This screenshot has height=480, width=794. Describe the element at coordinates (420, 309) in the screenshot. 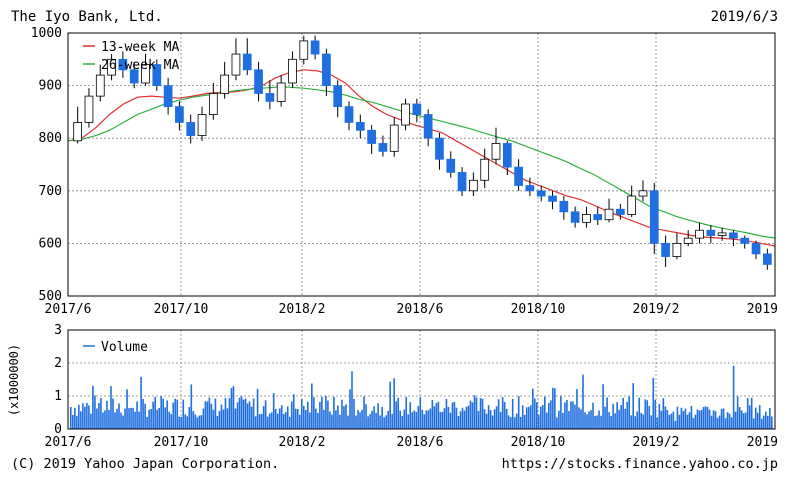

I see `price-x-tick-label: 2018/6` at that location.